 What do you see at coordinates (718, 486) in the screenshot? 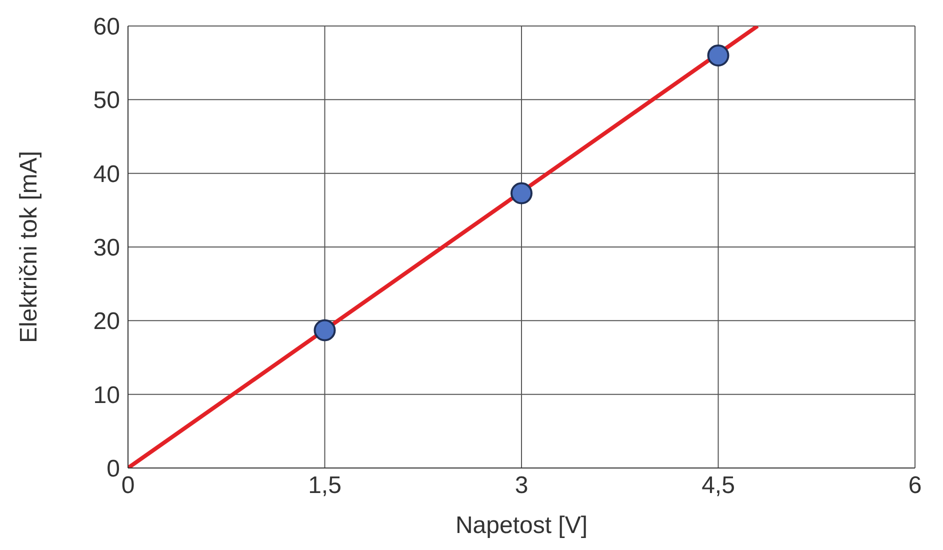
I see `x-tick-label: 4,5` at bounding box center [718, 486].